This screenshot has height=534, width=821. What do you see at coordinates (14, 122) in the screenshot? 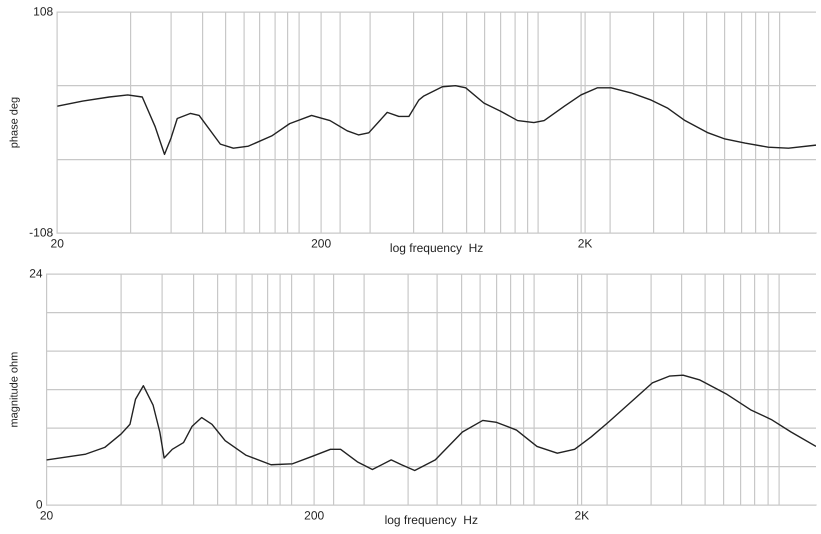
I see `y-axis-title: phase deg` at bounding box center [14, 122].